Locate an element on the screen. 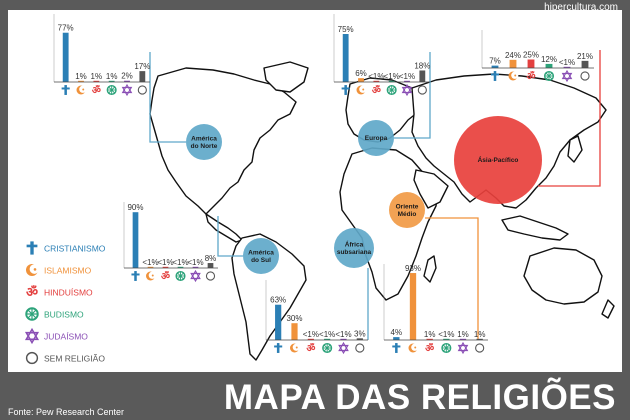  legend-label: HINDUÍSMO is located at coordinates (68, 293).